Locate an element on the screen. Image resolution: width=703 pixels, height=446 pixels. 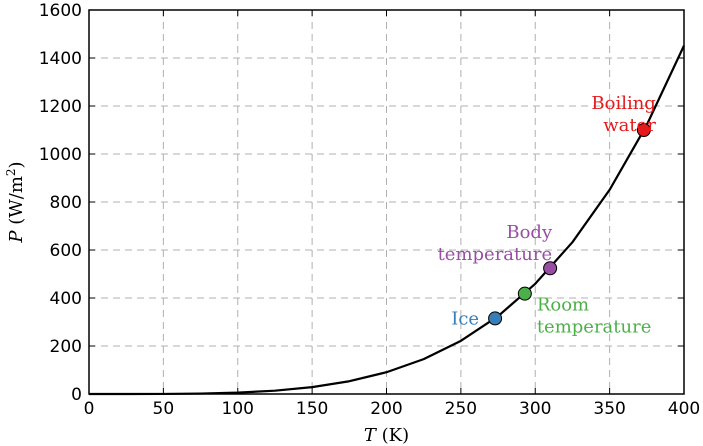
y-tick-label: 1200 is located at coordinates (60, 107).